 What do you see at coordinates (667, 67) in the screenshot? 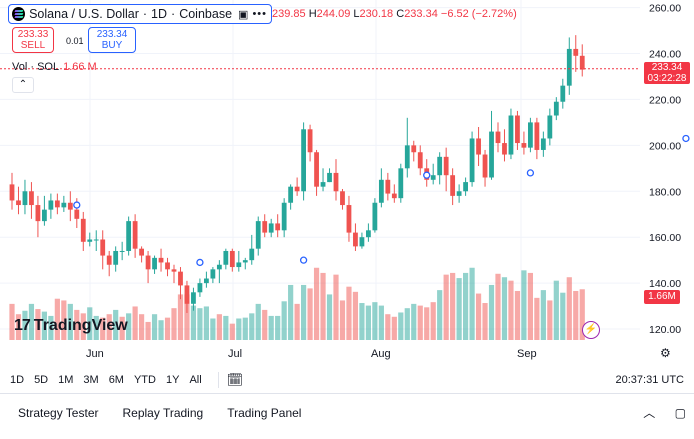
I see `last-price-value: 233.34` at bounding box center [667, 67].